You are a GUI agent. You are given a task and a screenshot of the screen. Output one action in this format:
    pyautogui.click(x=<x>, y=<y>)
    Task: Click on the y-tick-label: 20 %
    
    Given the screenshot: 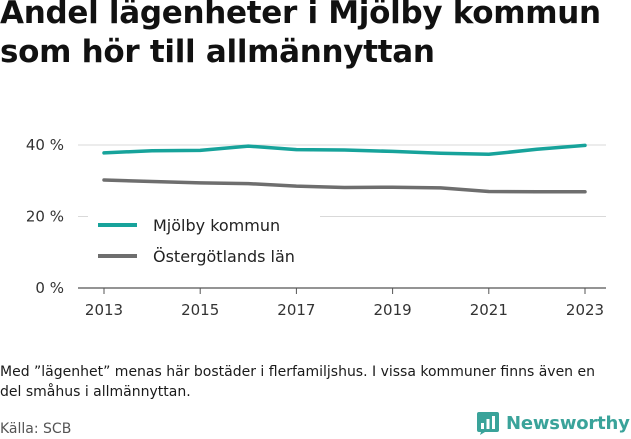 What is the action you would take?
    pyautogui.click(x=45, y=217)
    